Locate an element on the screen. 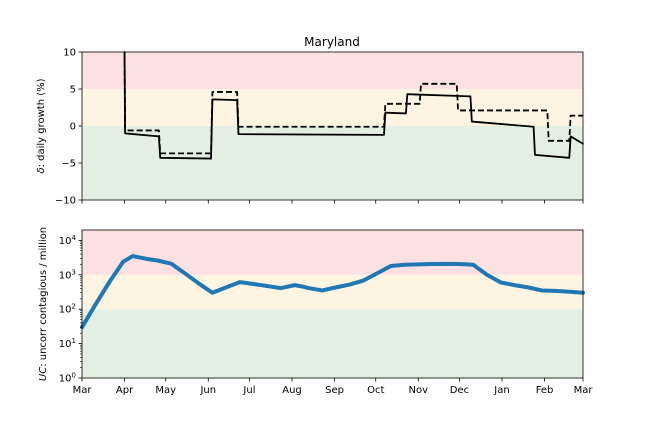 This screenshot has height=432, width=648. bottom-xtick-label: May is located at coordinates (165, 390).